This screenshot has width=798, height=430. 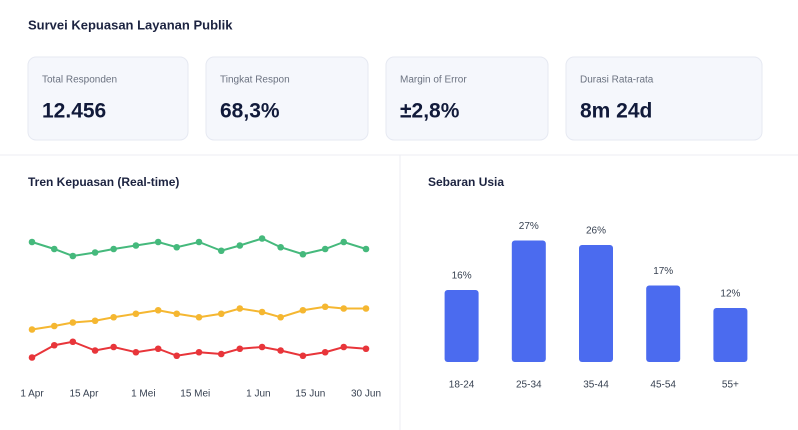 I want to click on x-tick-label: 15 Mei, so click(x=195, y=394).